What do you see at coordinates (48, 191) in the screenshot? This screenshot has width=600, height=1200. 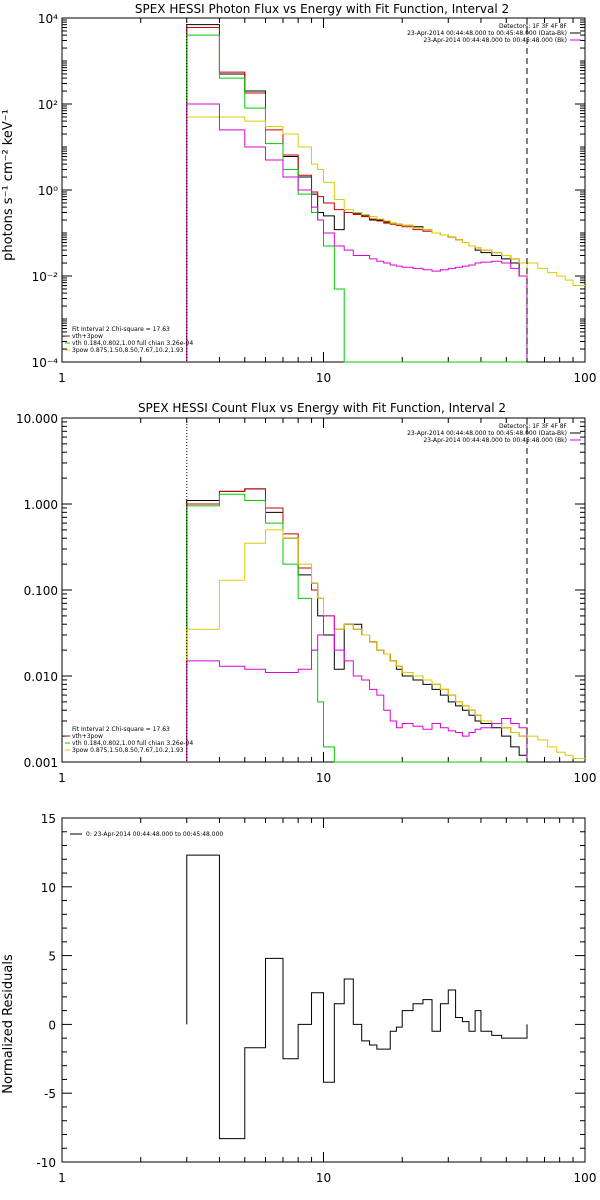 I see `y-tick-label: 10⁰` at bounding box center [48, 191].